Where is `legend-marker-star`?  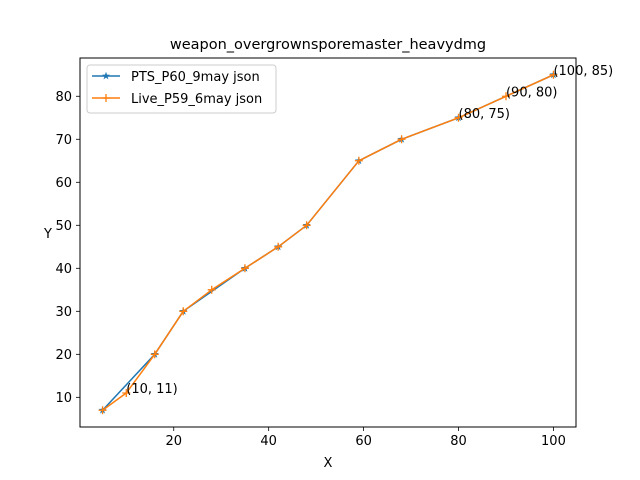 legend-marker-star is located at coordinates (106, 75).